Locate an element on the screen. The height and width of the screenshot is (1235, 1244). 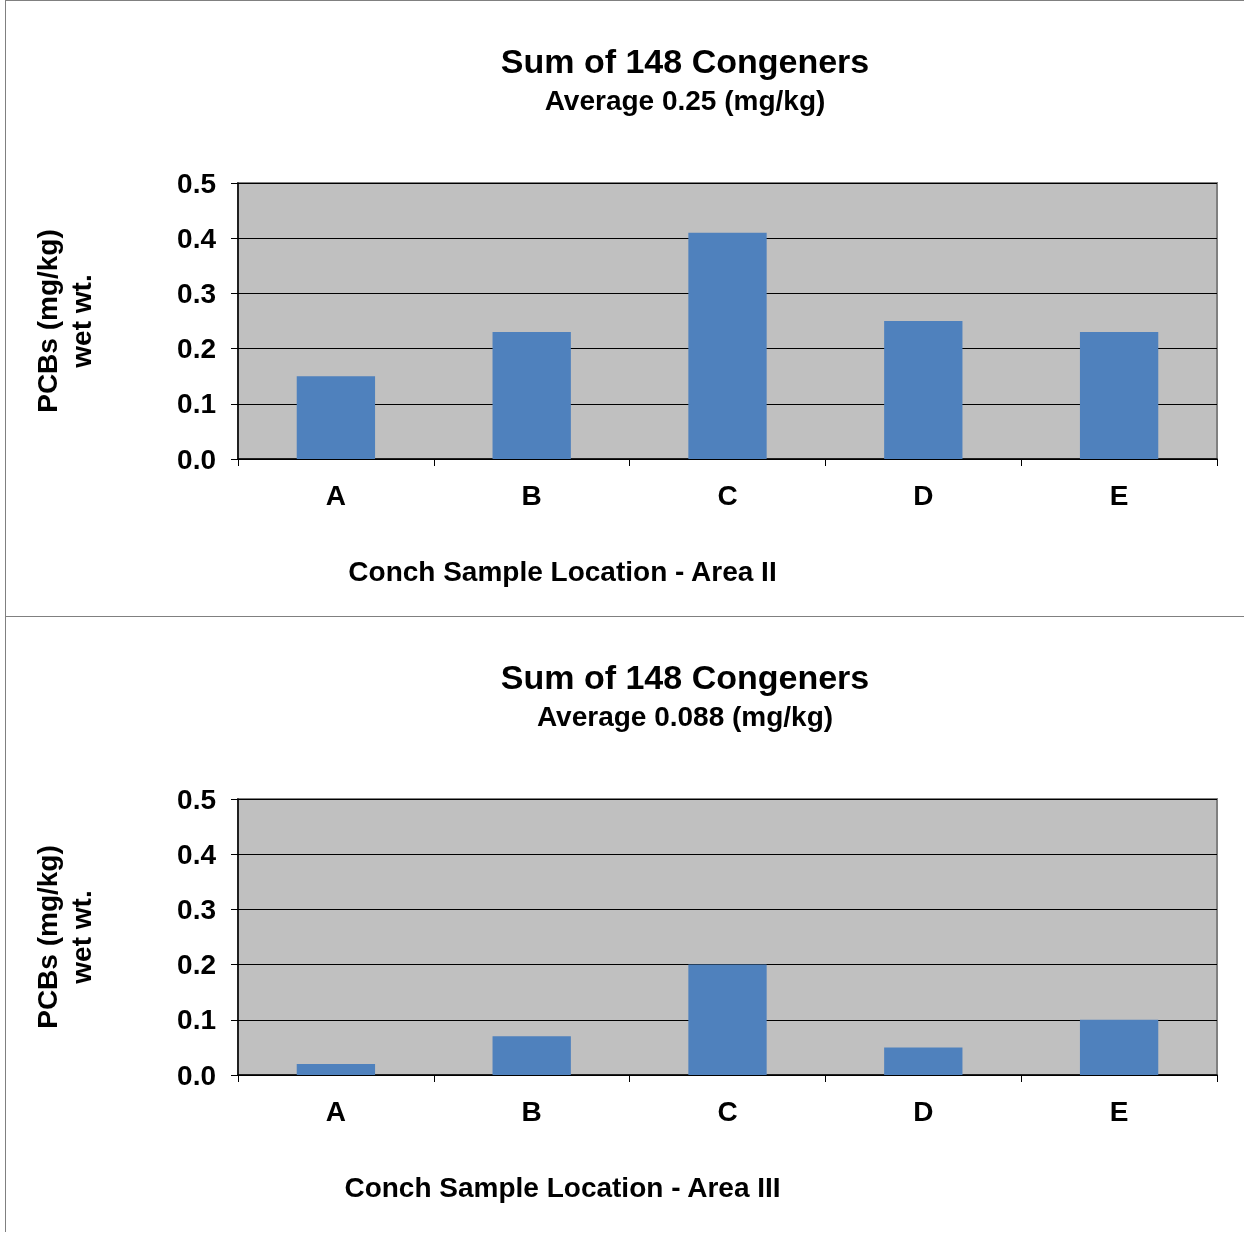
x-axis-title: Conch Sample Location - Area III is located at coordinates (562, 1187).